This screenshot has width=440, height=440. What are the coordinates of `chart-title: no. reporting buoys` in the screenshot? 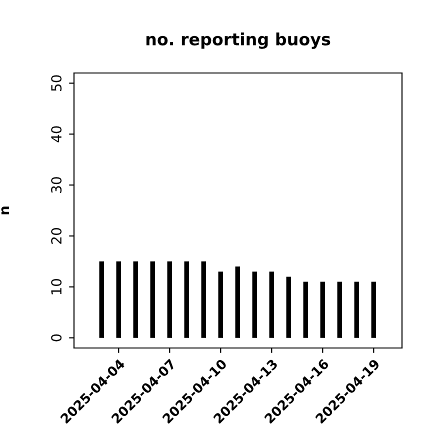 It's located at (238, 40).